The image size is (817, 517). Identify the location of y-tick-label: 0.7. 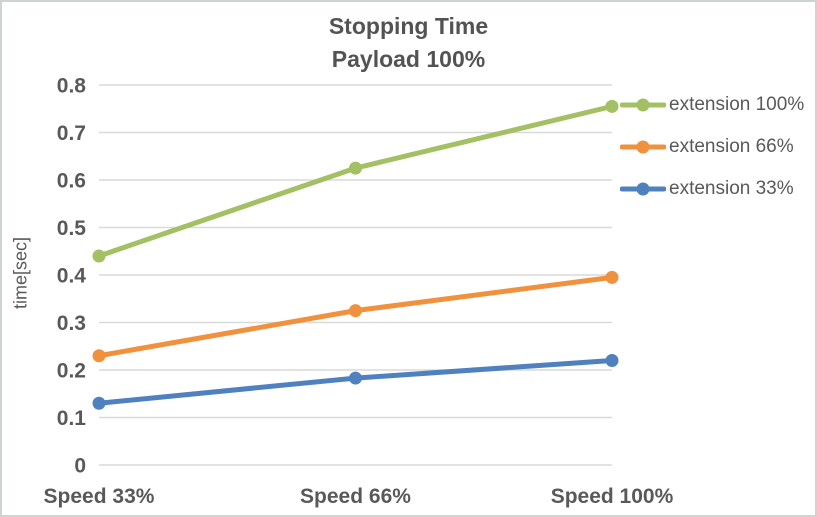
(71, 133).